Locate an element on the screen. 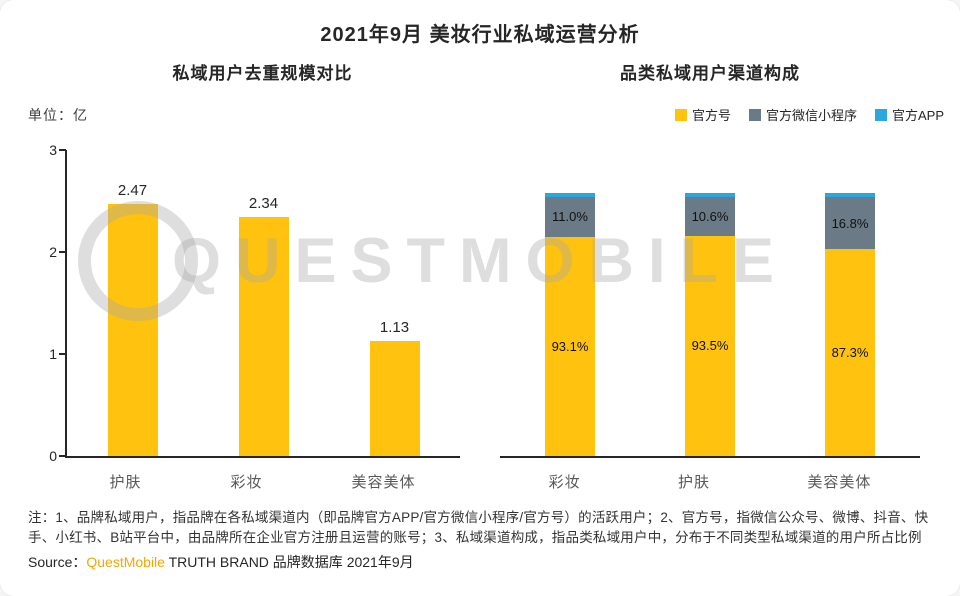  stacked-bar-column: 16.8% 87.3% is located at coordinates (850, 324).